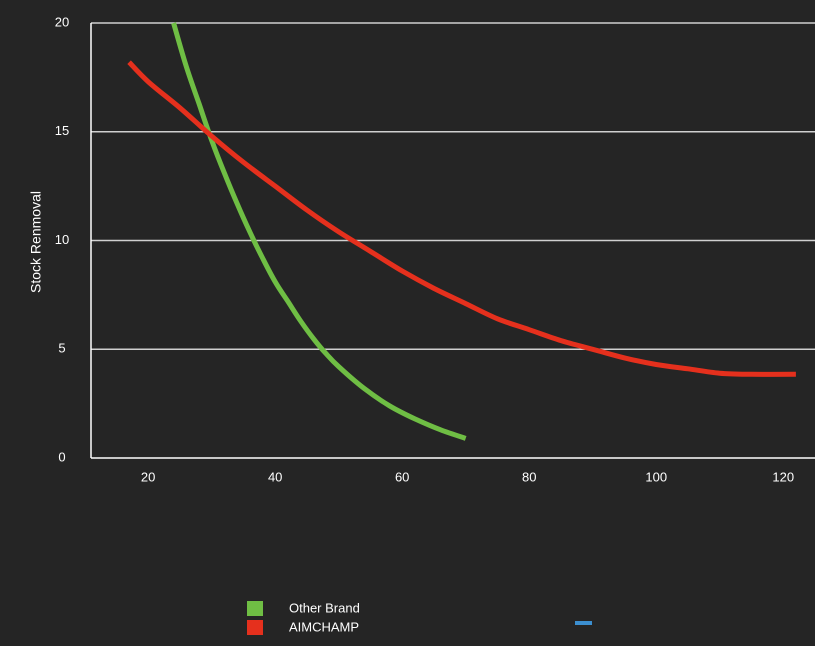 This screenshot has width=815, height=646. I want to click on x-tick-label: 60, so click(402, 476).